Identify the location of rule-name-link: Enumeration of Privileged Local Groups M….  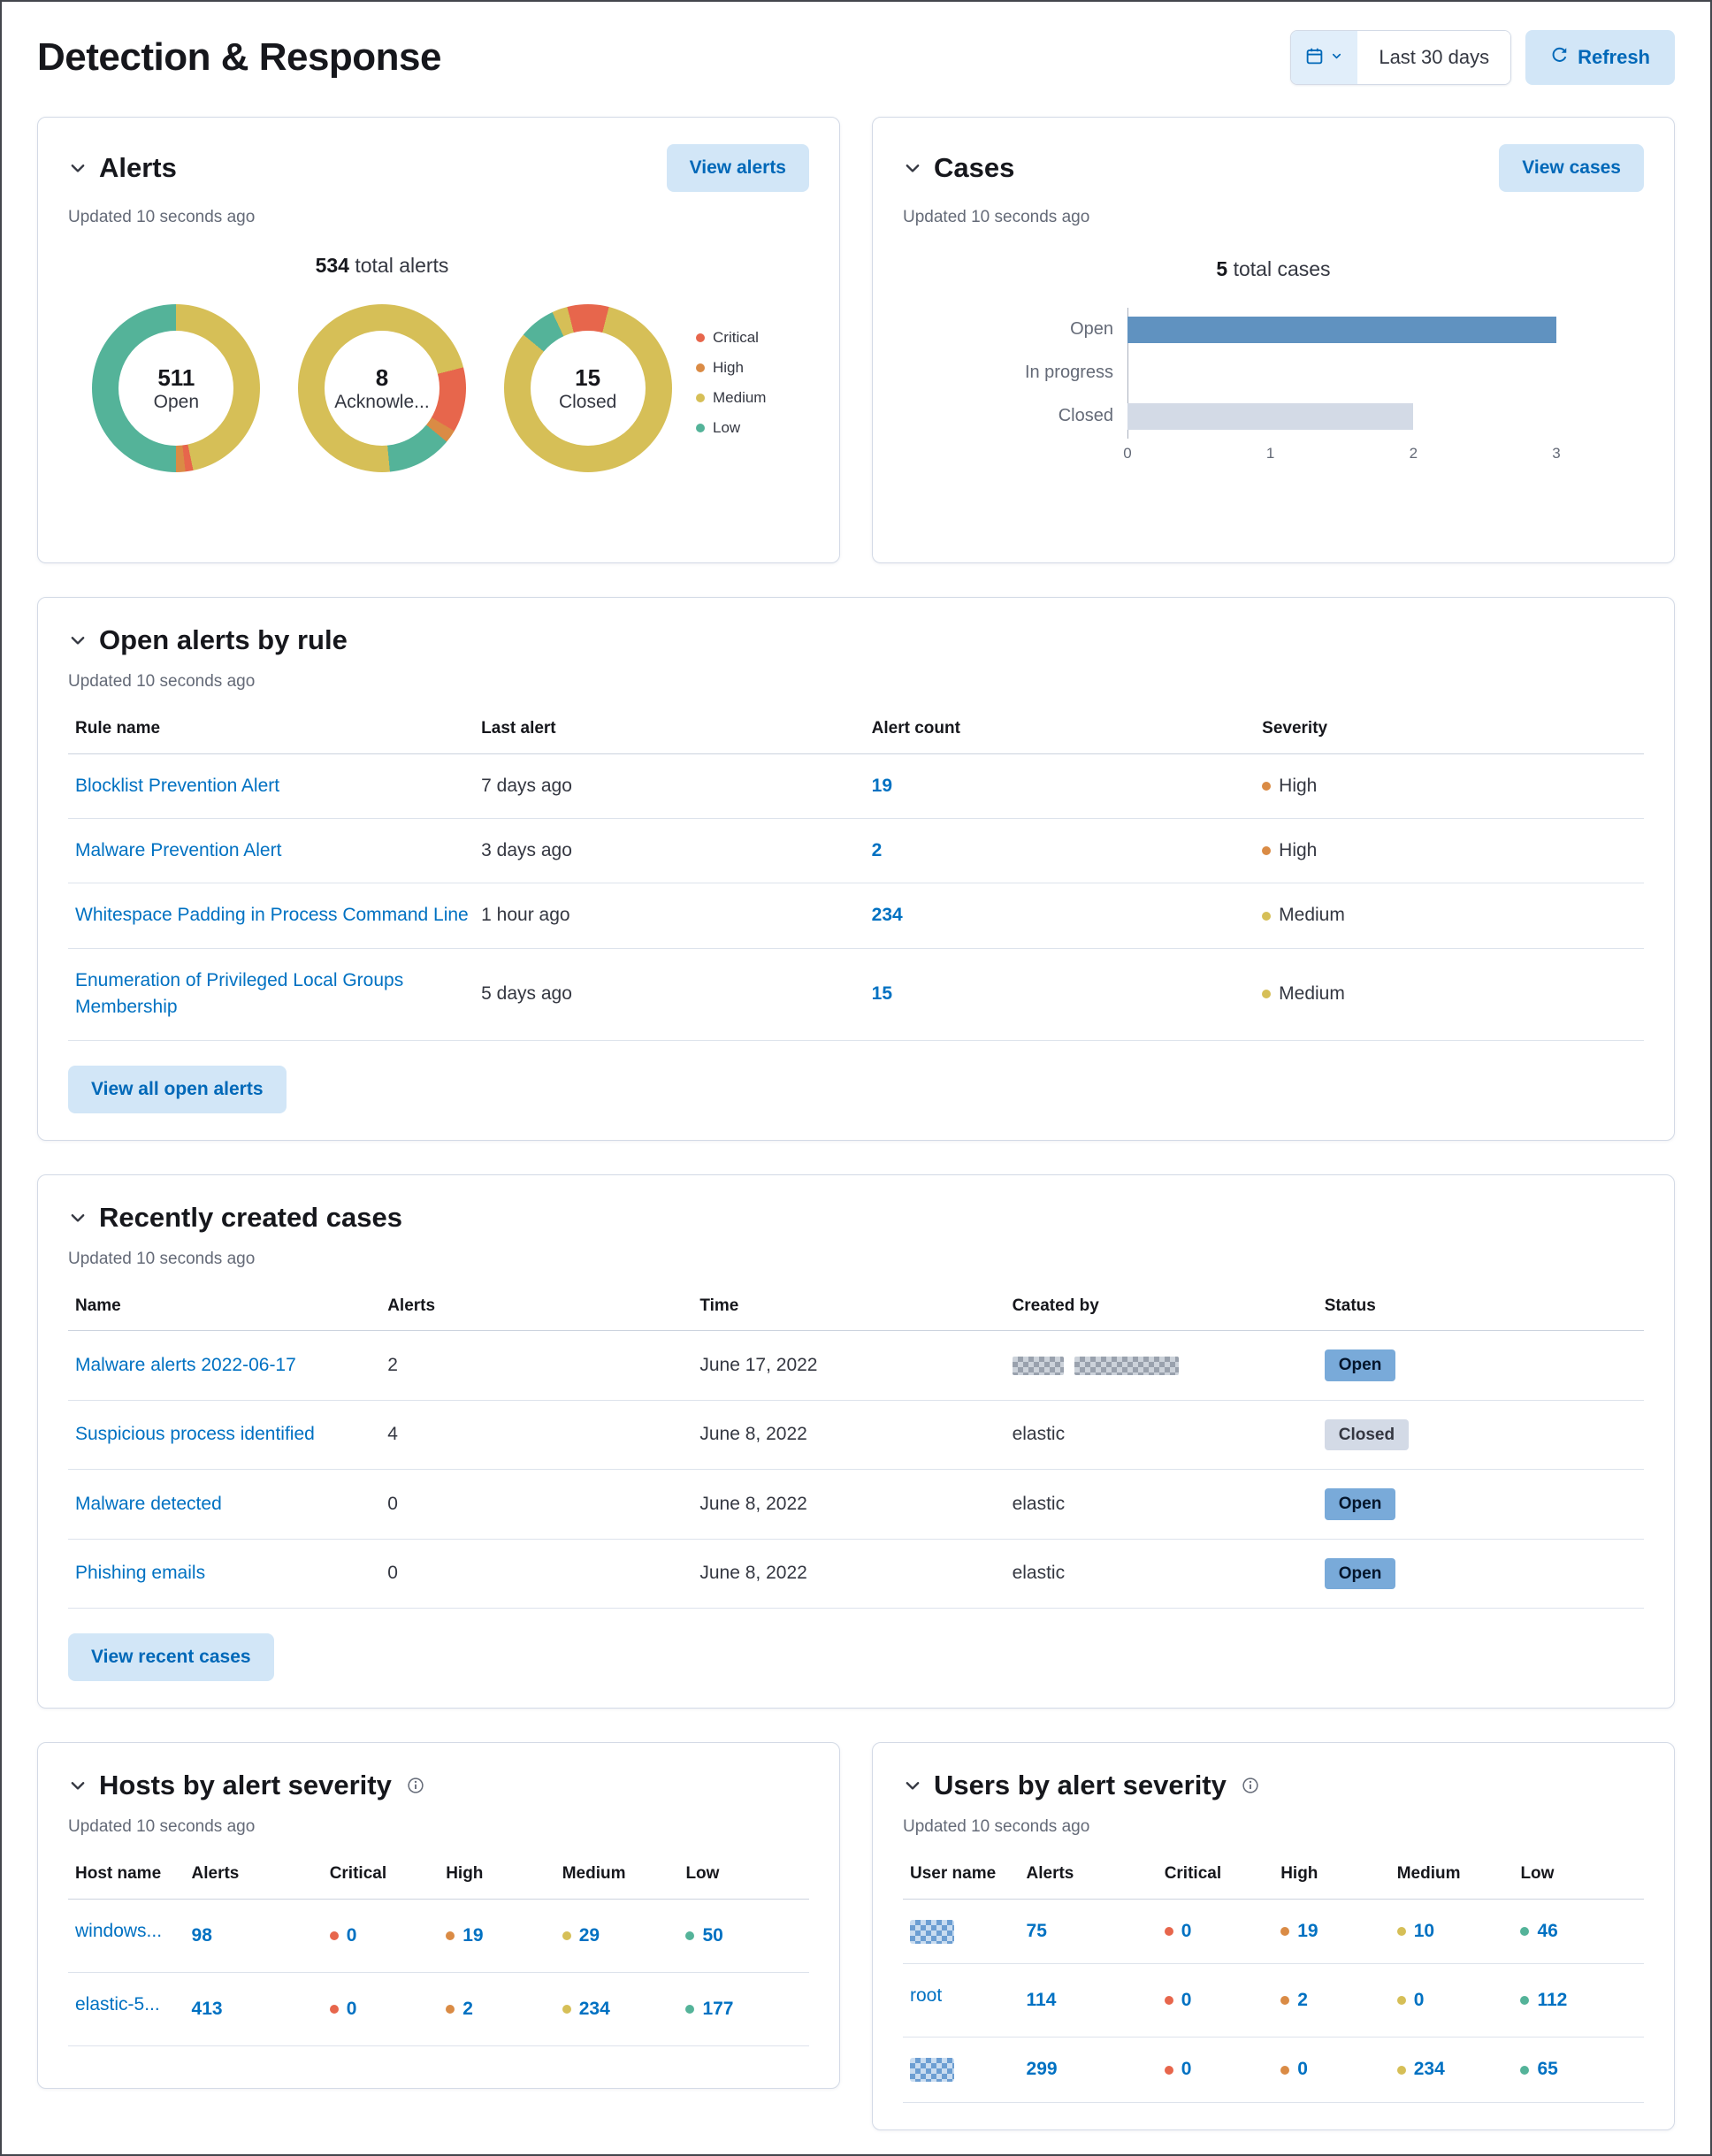
(240, 993).